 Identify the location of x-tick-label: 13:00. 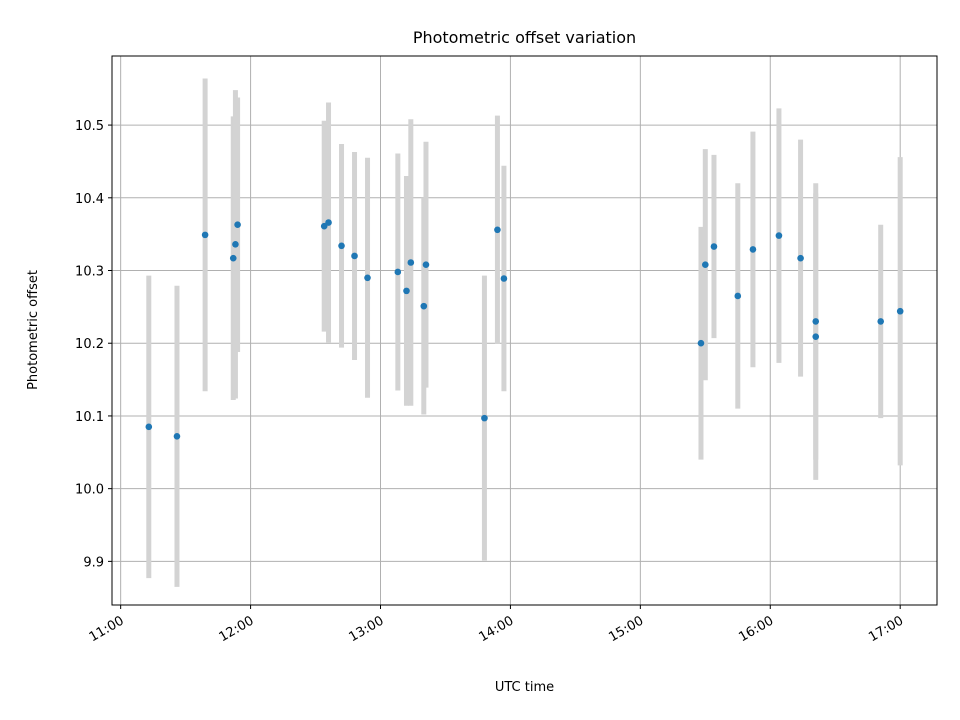
(367, 629).